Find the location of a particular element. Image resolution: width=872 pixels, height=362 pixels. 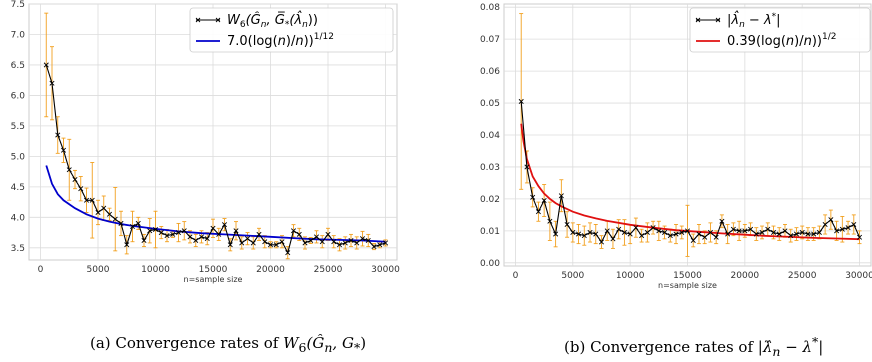

y-tick-label: 6.5 is located at coordinates (18, 66).